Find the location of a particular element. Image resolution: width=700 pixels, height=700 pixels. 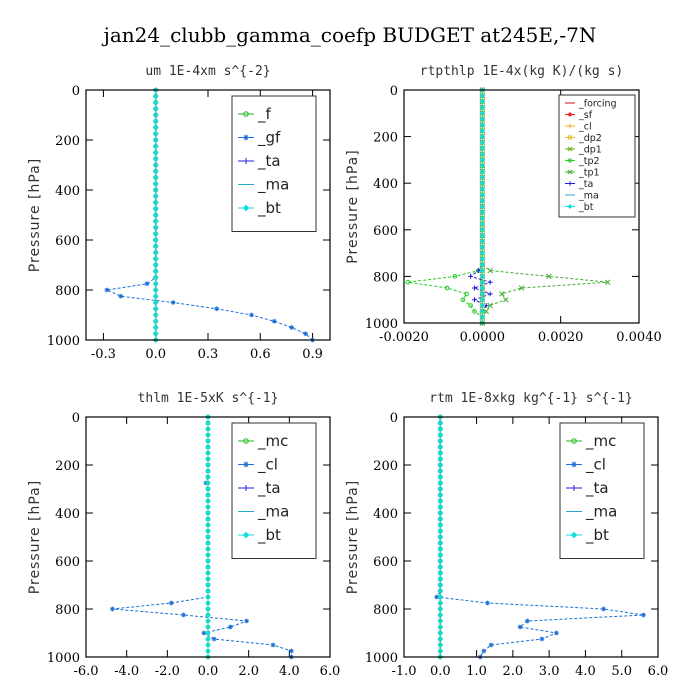

panel-title: um 1E-4xm s^{-2} is located at coordinates (207, 71).